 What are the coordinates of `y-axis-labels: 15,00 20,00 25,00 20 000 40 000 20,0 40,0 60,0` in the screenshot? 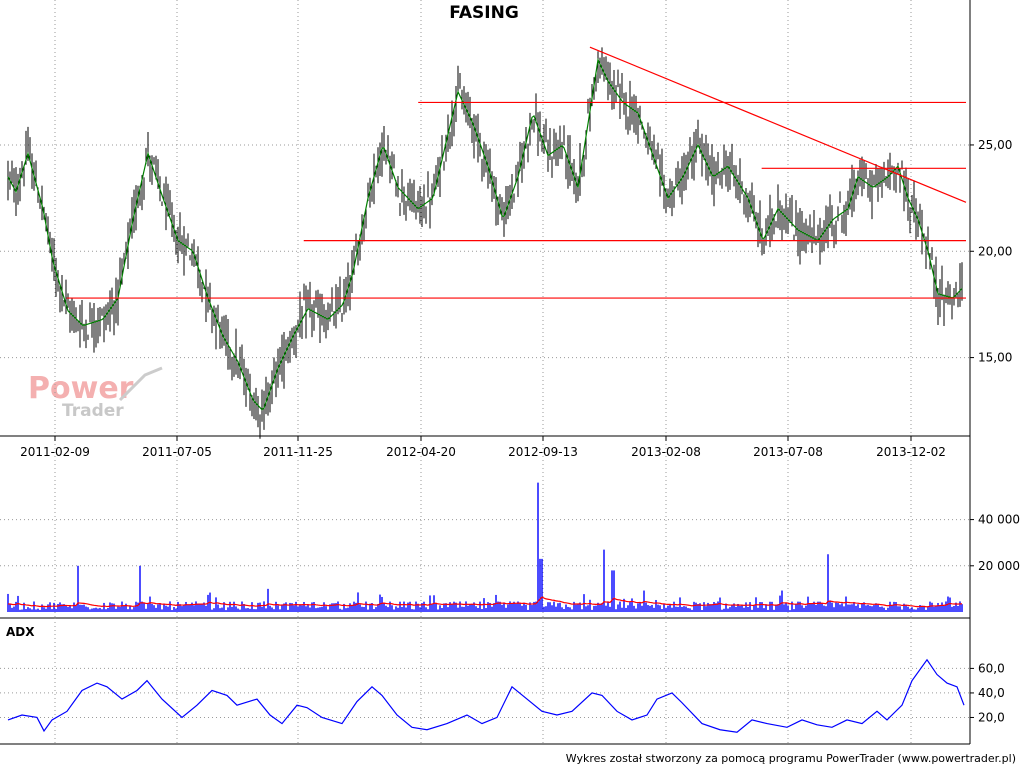 It's located at (995, 431).